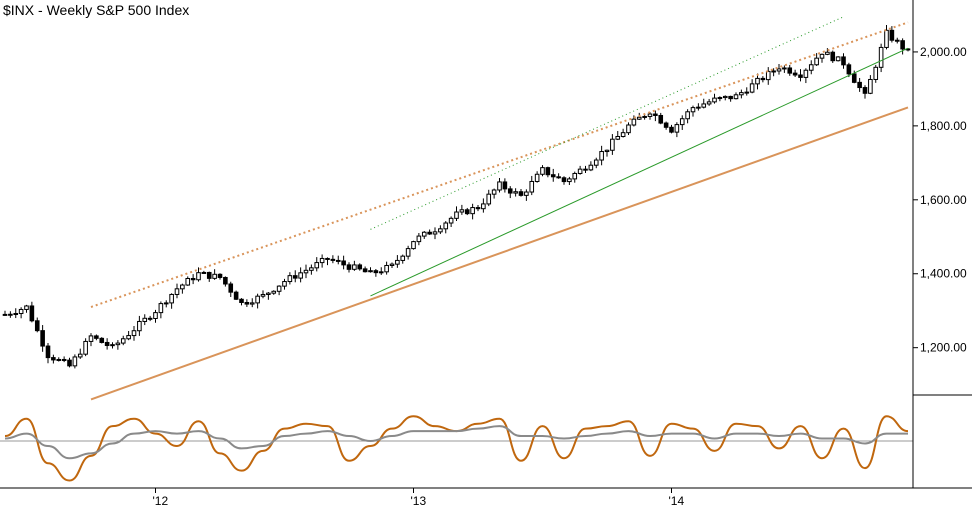 This screenshot has width=972, height=512. I want to click on y-tick-label: 2,000.00, so click(943, 52).